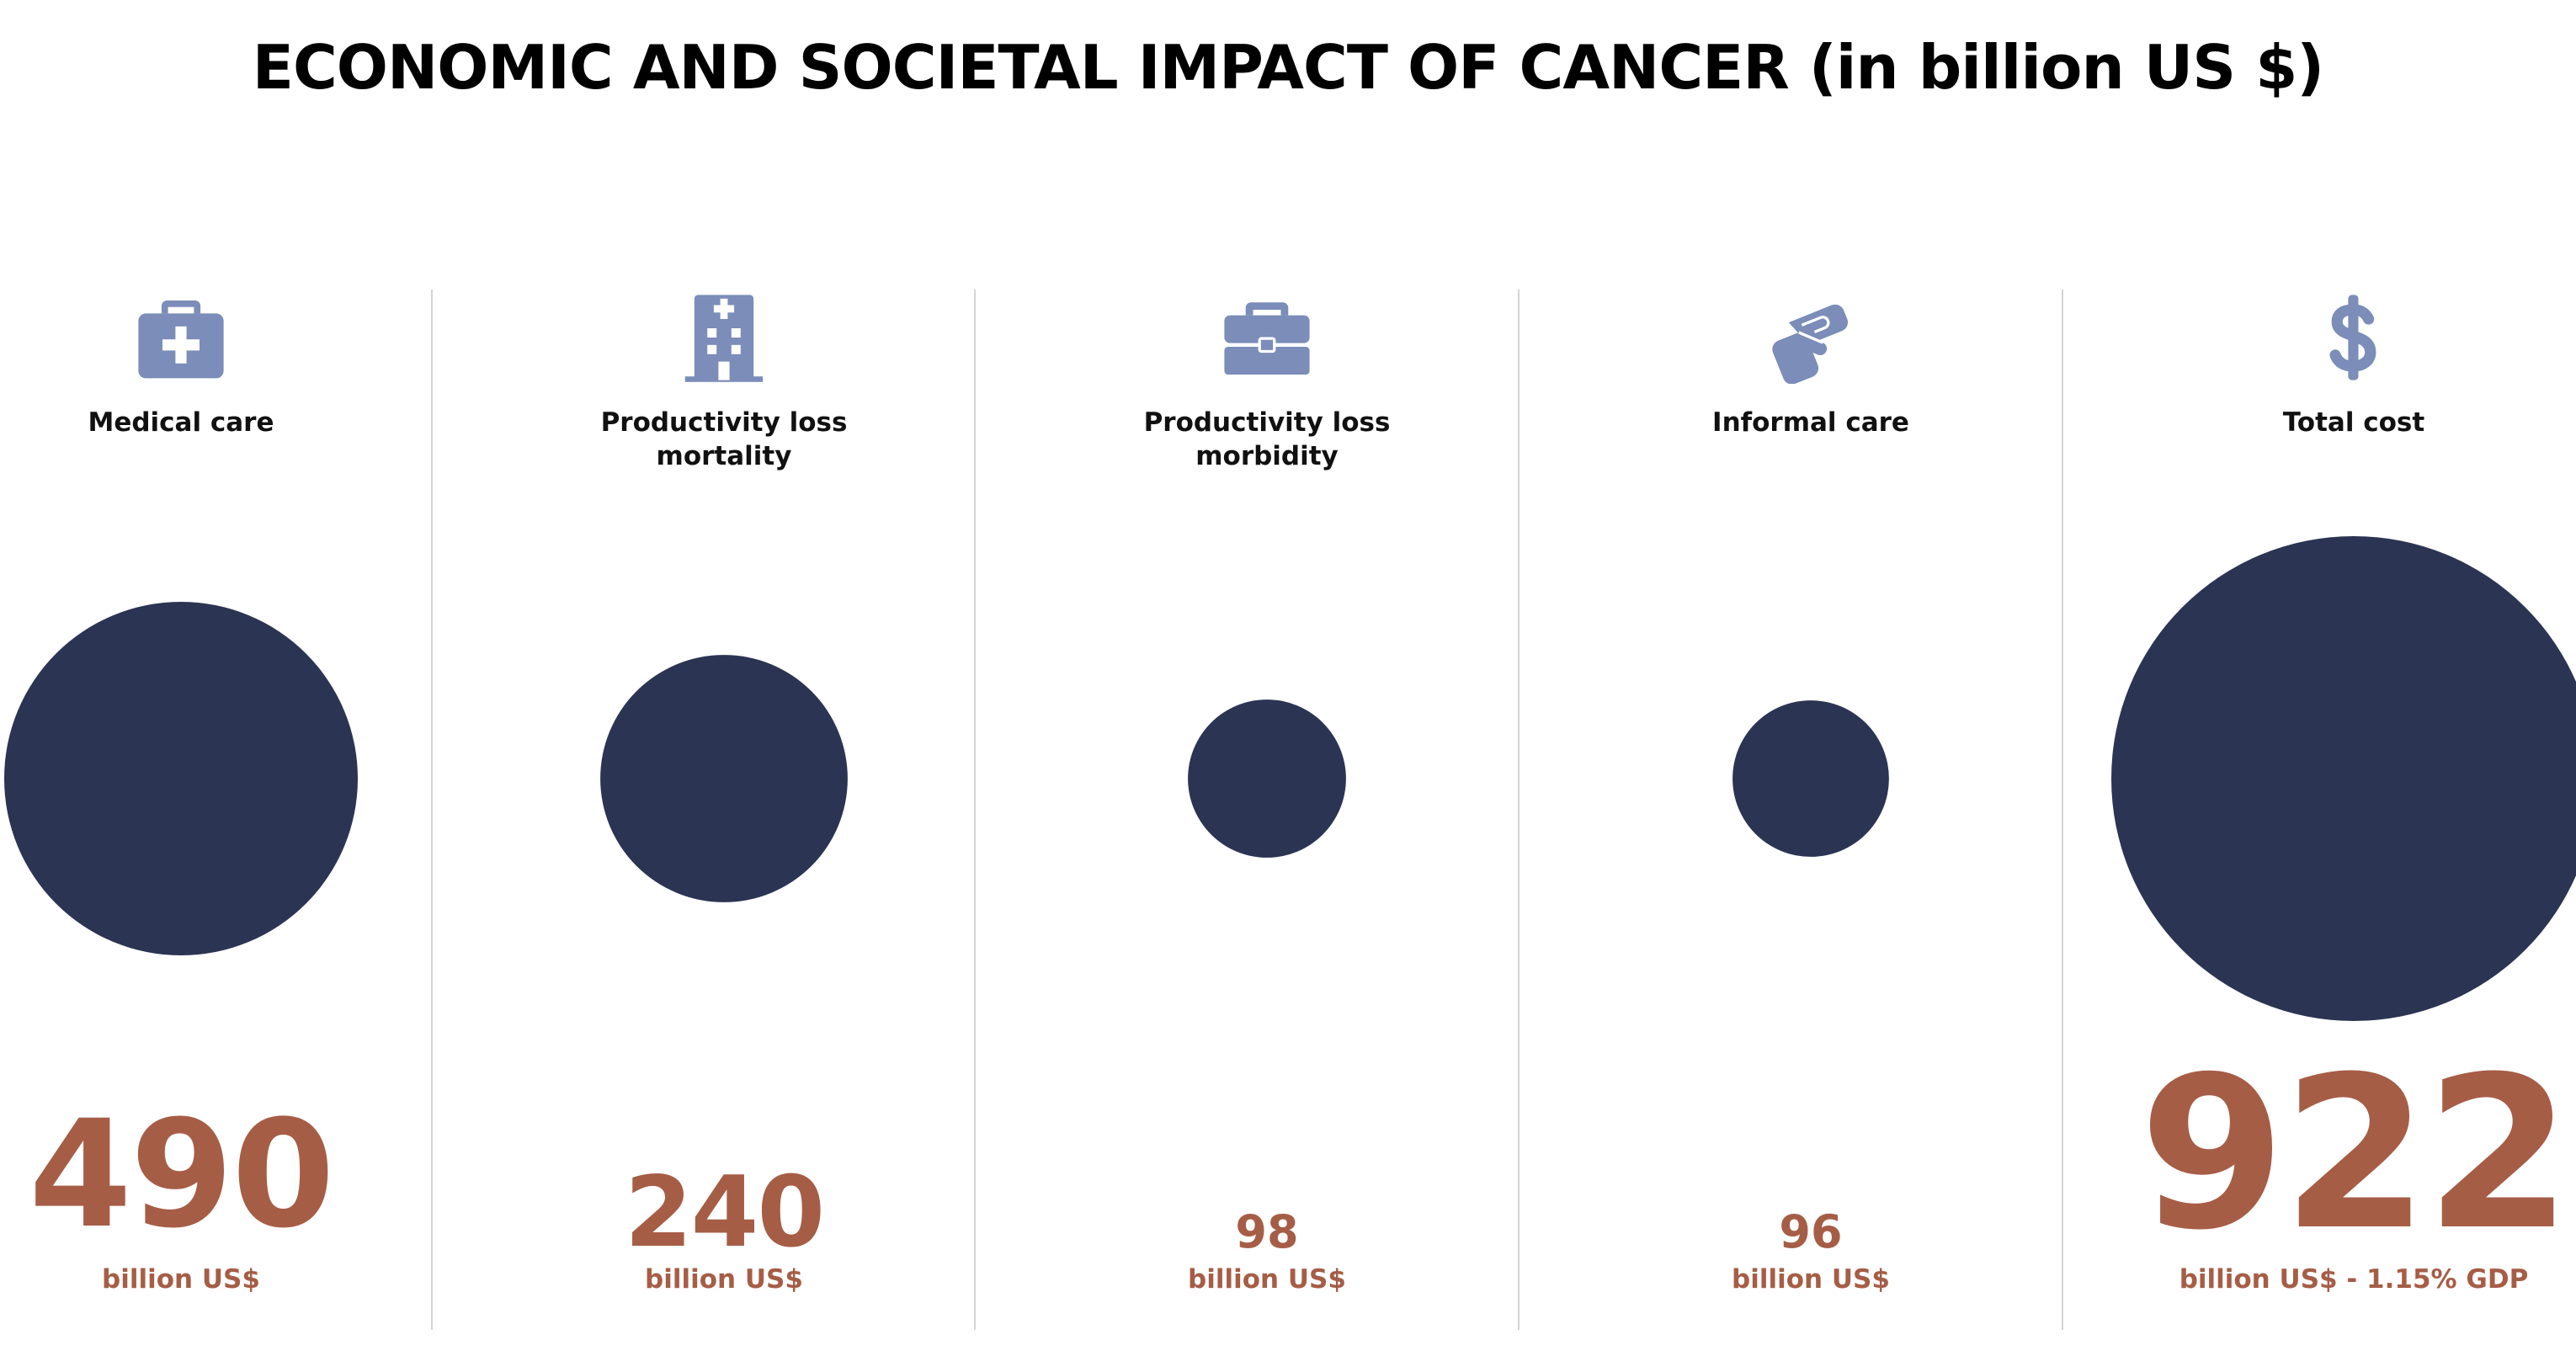  Describe the element at coordinates (2354, 1279) in the screenshot. I see `category-unit: billion US$ - 1.15% GDP` at that location.